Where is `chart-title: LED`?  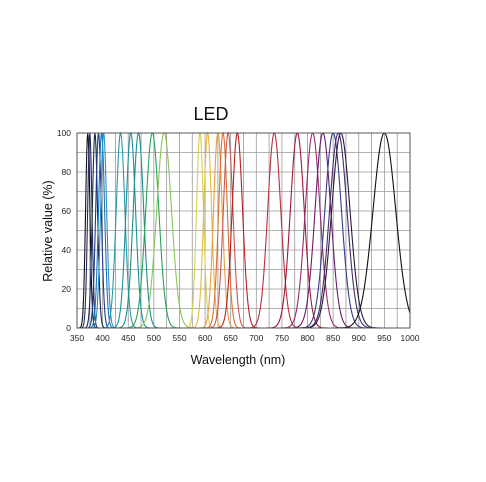 chart-title: LED is located at coordinates (210, 114).